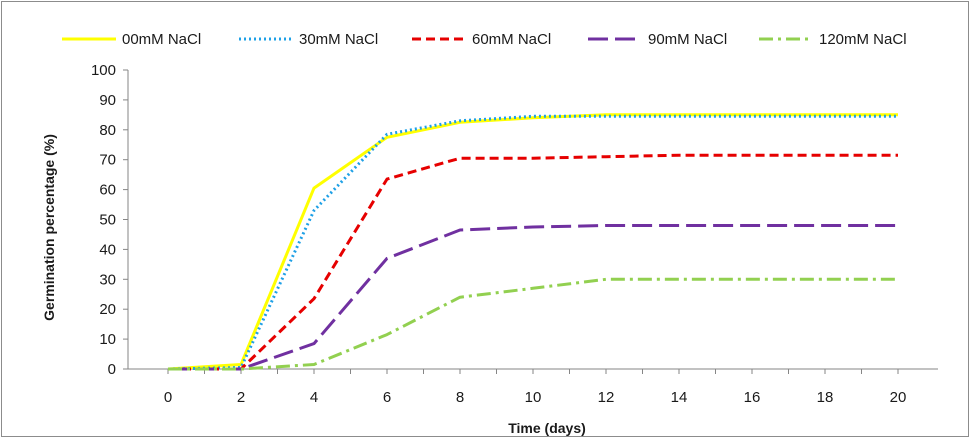 The height and width of the screenshot is (439, 972). Describe the element at coordinates (49, 227) in the screenshot. I see `y-axis-title: Germination percentage (%)` at that location.